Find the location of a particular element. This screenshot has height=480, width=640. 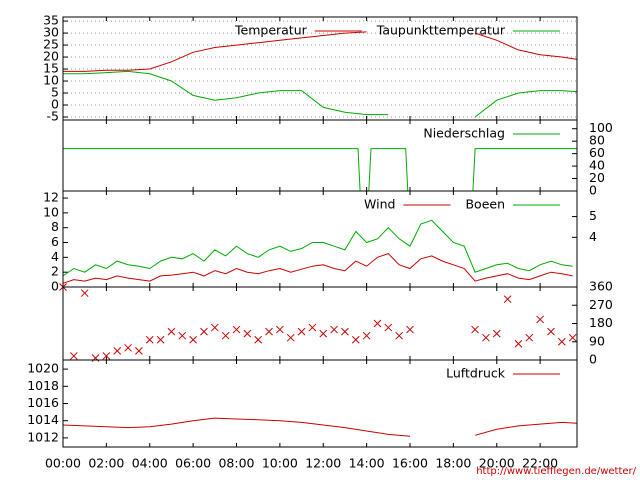

y-tick-label: 8 is located at coordinates (55, 226).